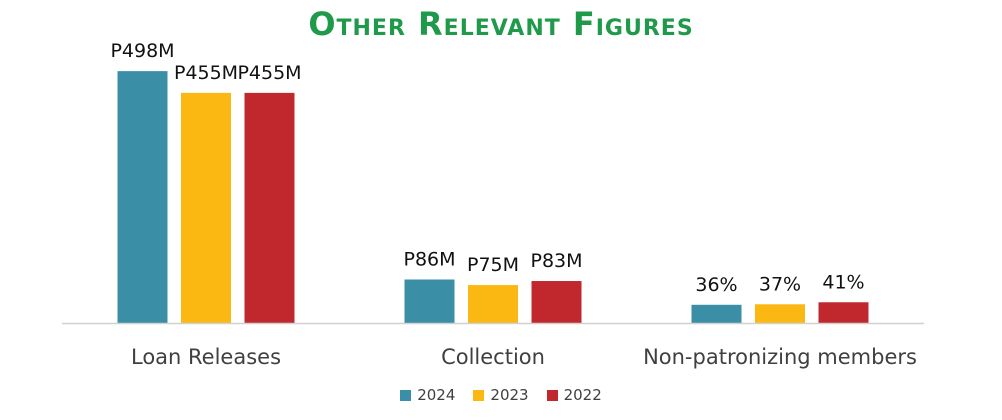  I want to click on legend-swatch-2023, so click(479, 395).